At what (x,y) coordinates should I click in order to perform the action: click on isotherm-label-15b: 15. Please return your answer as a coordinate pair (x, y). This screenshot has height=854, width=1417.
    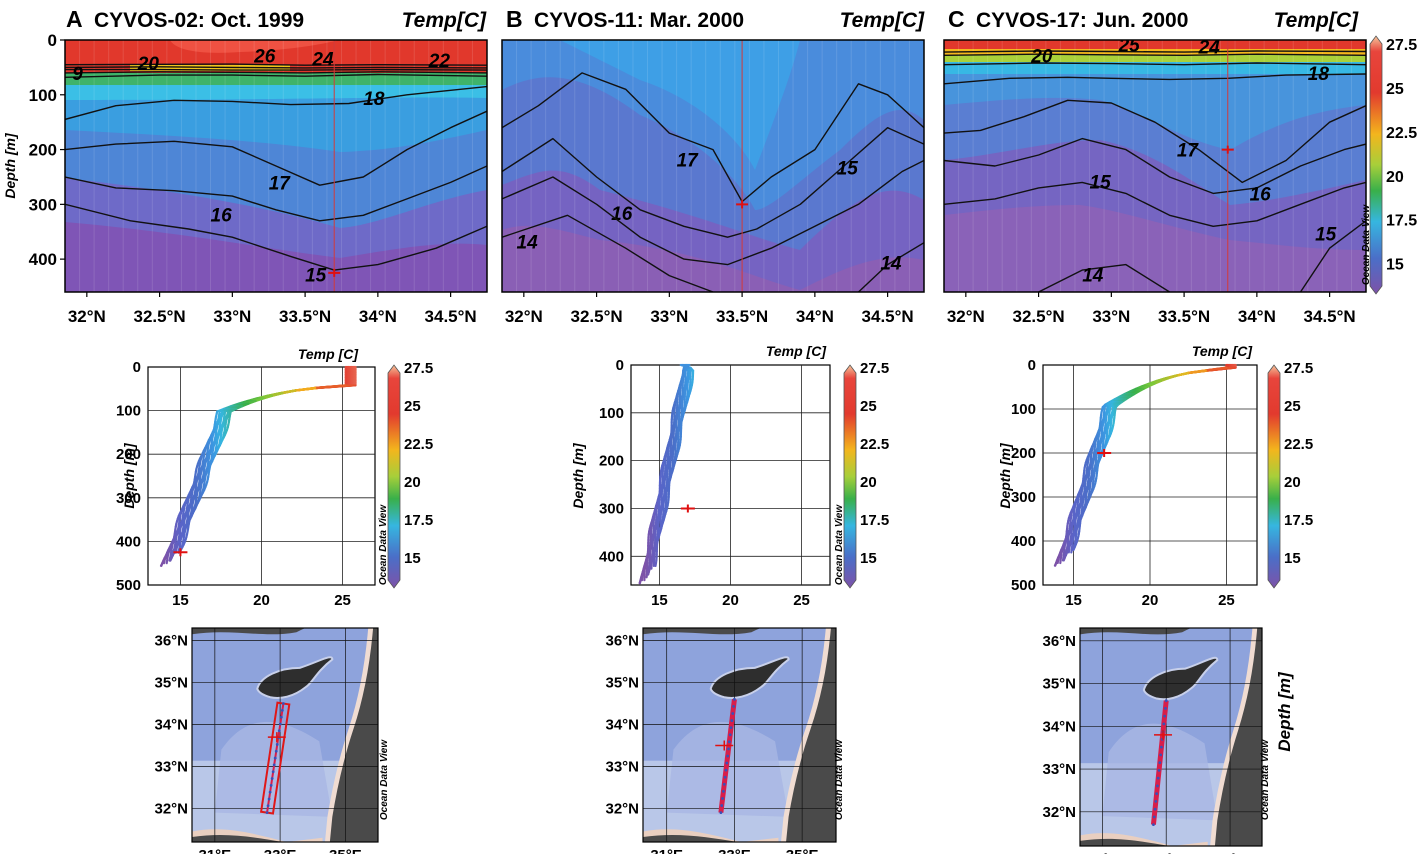
    Looking at the image, I should click on (1326, 234).